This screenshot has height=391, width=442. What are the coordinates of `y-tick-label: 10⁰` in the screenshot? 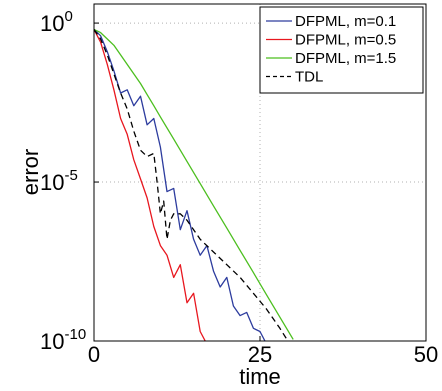 It's located at (56, 22).